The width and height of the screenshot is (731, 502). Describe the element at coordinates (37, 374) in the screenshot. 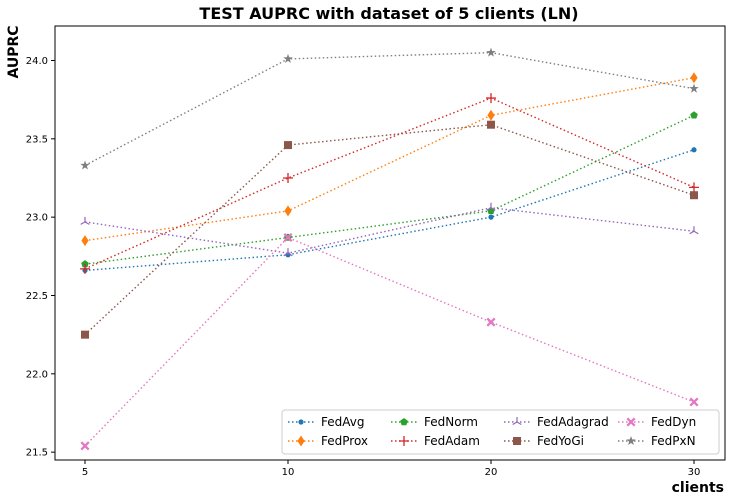

I see `y-tick-label: 22.0` at that location.